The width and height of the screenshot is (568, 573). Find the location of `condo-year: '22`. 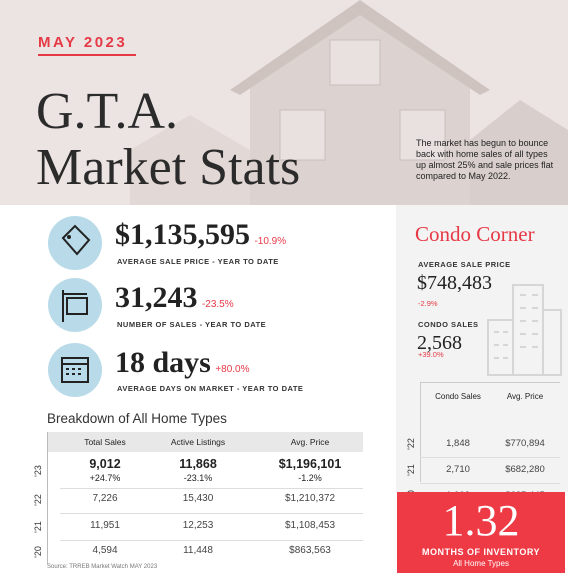

condo-year: '22 is located at coordinates (411, 444).